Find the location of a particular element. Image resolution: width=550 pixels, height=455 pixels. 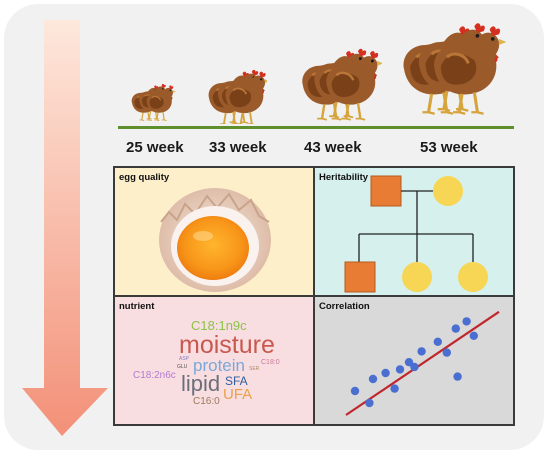

week-label-53: 53 week is located at coordinates (449, 147).